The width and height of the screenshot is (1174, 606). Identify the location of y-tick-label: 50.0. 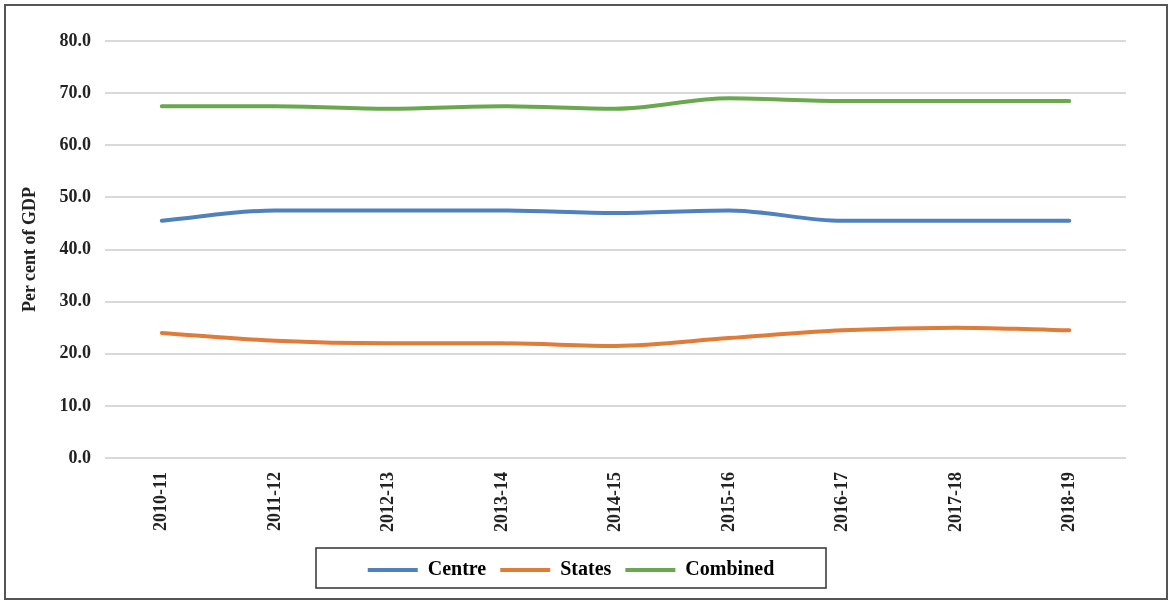
(75, 196).